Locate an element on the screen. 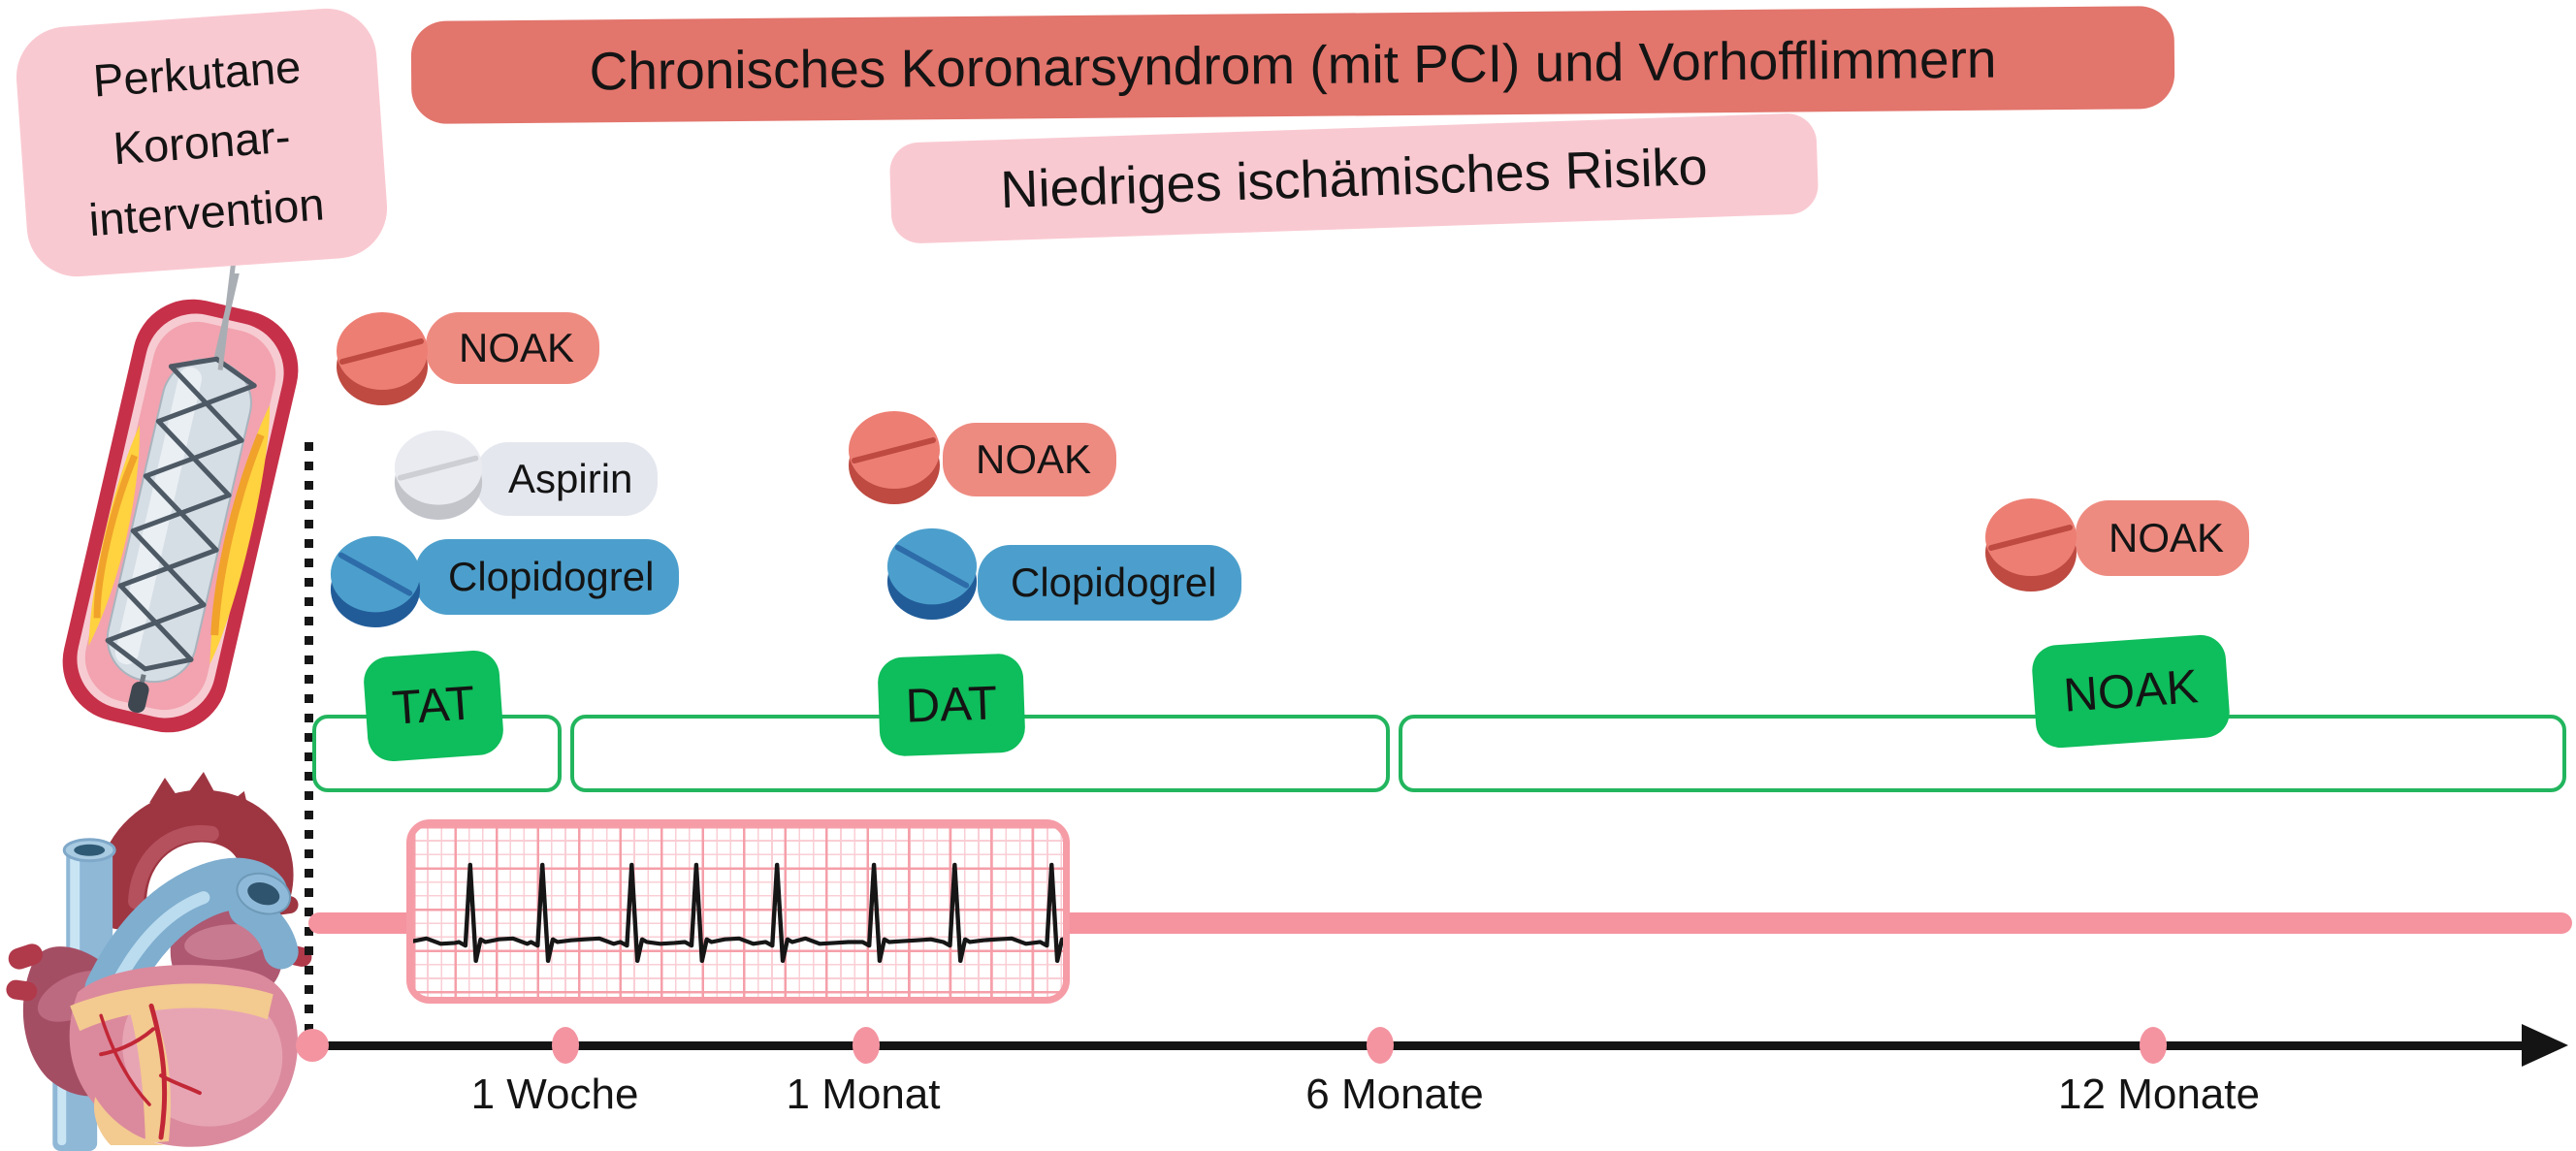 This screenshot has height=1151, width=2576. tick-label-6-monate: 6 Monate is located at coordinates (1394, 1094).